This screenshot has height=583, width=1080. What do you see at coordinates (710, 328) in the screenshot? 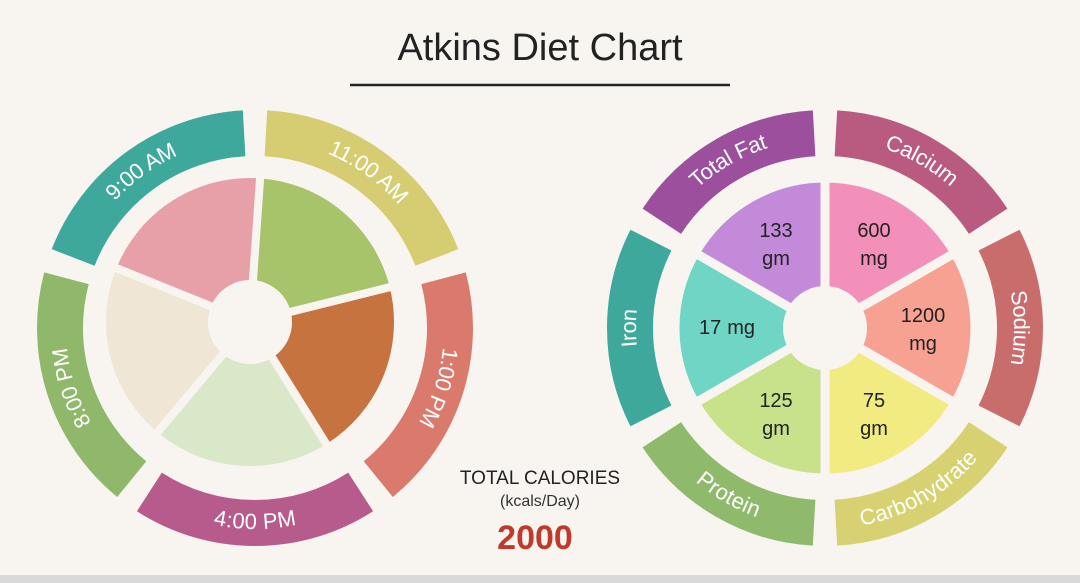
I see `amount-number: 17` at bounding box center [710, 328].